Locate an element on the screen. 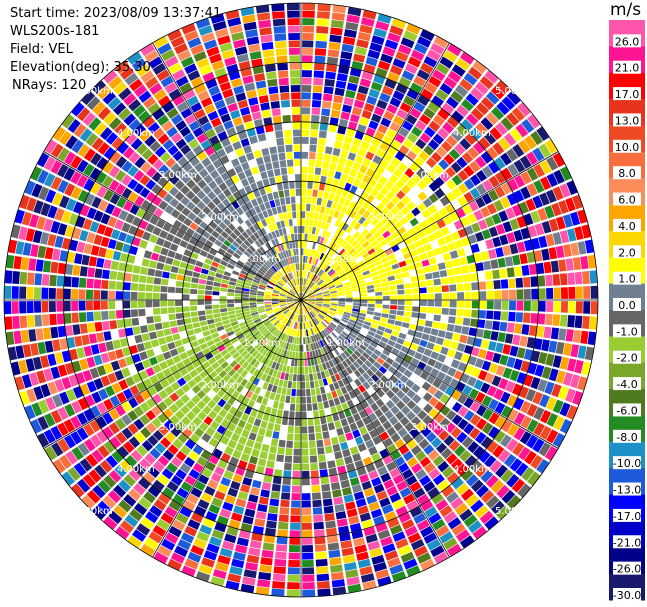 The width and height of the screenshot is (647, 607). ray is located at coordinates (157, 254).